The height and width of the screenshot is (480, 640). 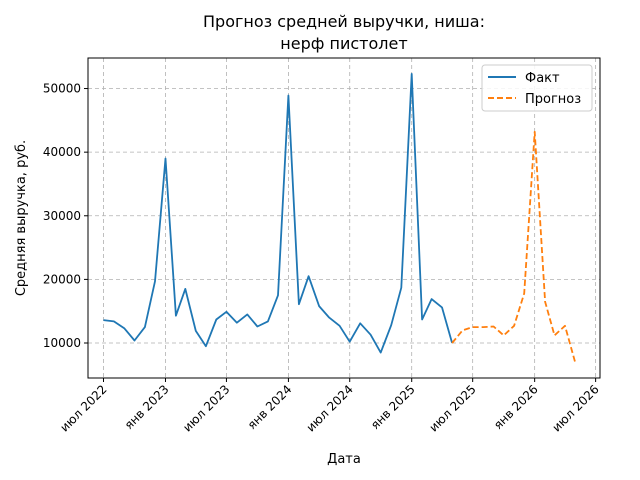 I want to click on x-tick-label: янв 2026, so click(x=516, y=407).